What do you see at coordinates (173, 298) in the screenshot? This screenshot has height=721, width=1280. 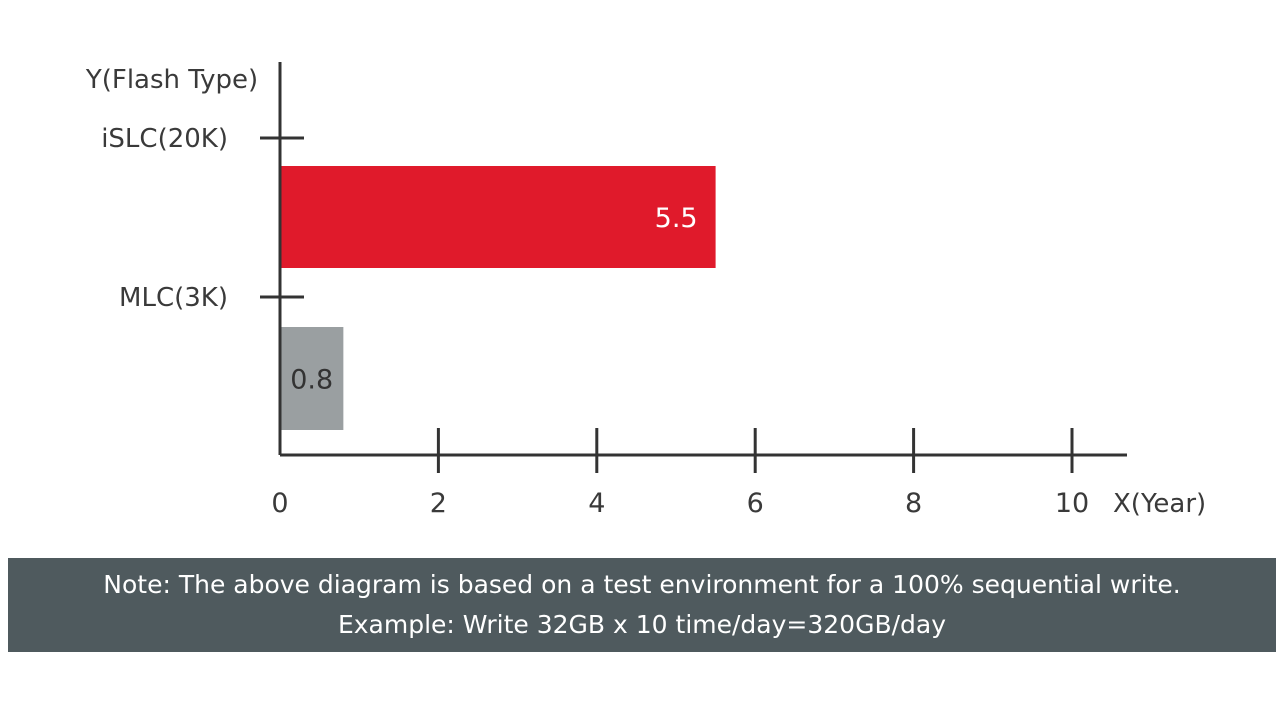 I see `y-tick-label: MLC(3K)` at bounding box center [173, 298].